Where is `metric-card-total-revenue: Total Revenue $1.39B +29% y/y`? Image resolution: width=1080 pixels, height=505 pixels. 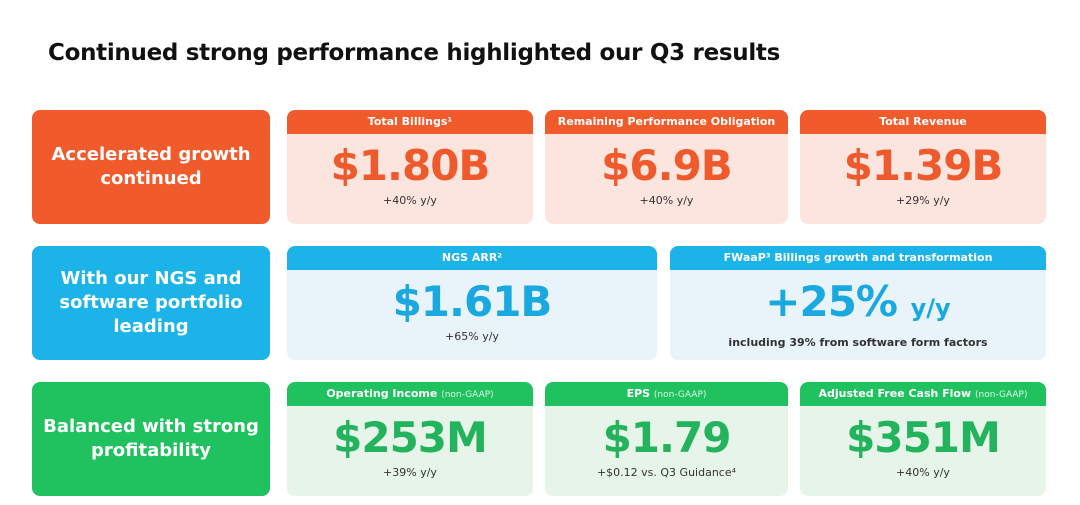 metric-card-total-revenue: Total Revenue $1.39B +29% y/y is located at coordinates (923, 167).